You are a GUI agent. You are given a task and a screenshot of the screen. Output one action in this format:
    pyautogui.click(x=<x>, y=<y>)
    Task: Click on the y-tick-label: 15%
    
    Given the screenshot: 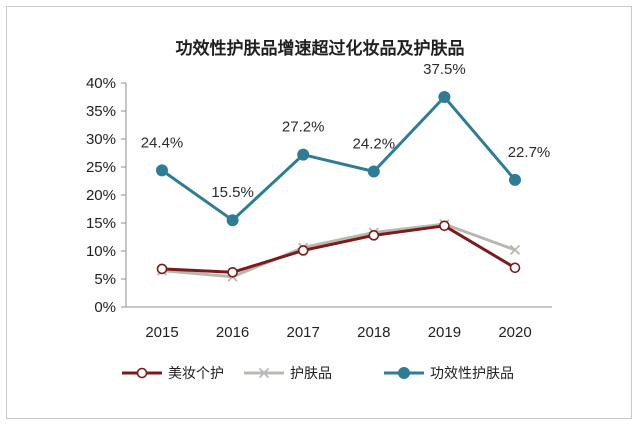 What is the action you would take?
    pyautogui.click(x=101, y=223)
    